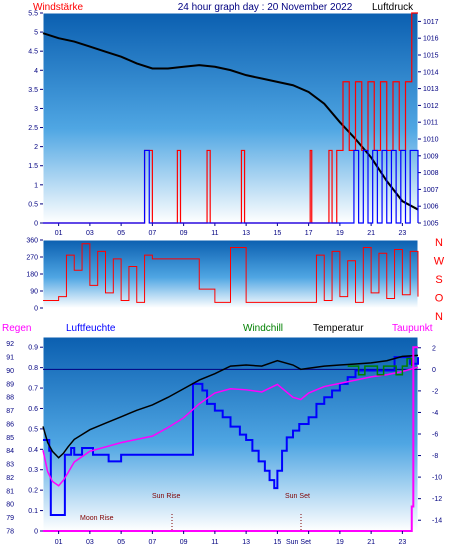 The width and height of the screenshot is (462, 550). Describe the element at coordinates (152, 542) in the screenshot. I see `bottom-x-tick-label: 07` at that location.